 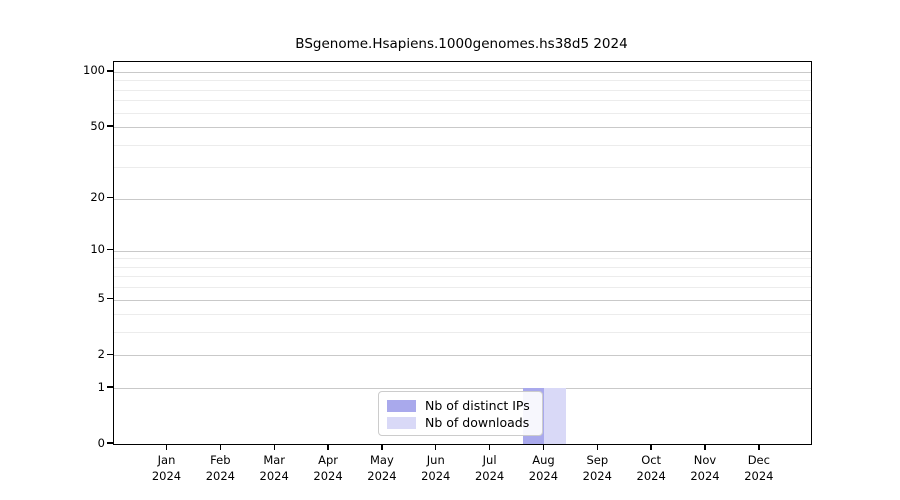 I want to click on x-axis-tick-label: Nov 2024, so click(x=705, y=468).